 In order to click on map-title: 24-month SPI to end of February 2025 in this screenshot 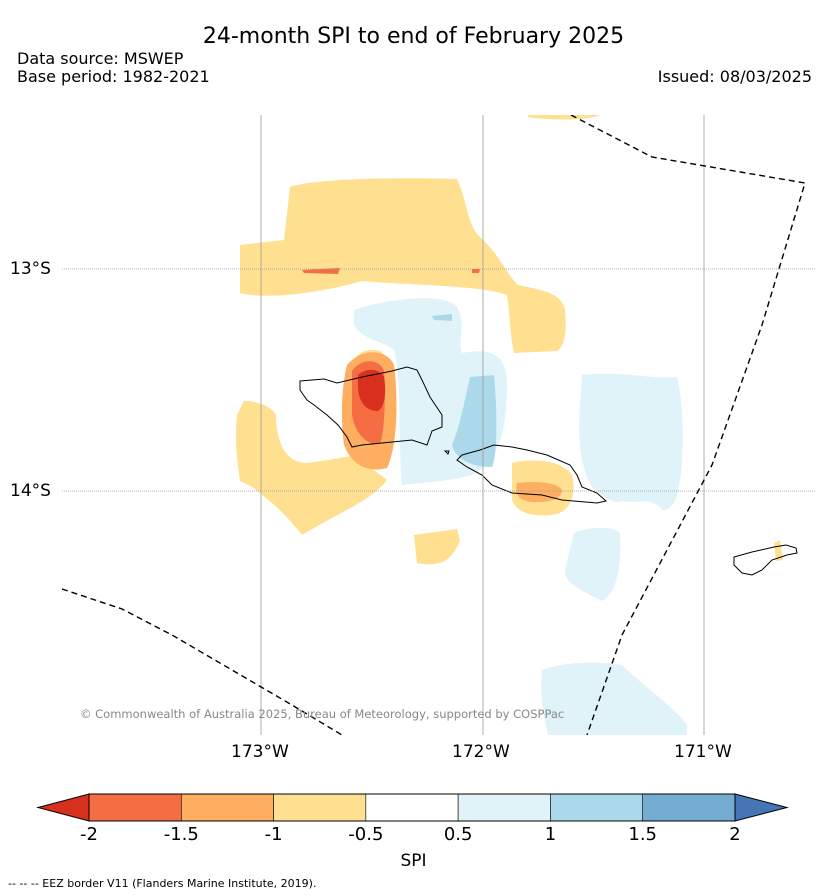, I will do `click(413, 36)`.